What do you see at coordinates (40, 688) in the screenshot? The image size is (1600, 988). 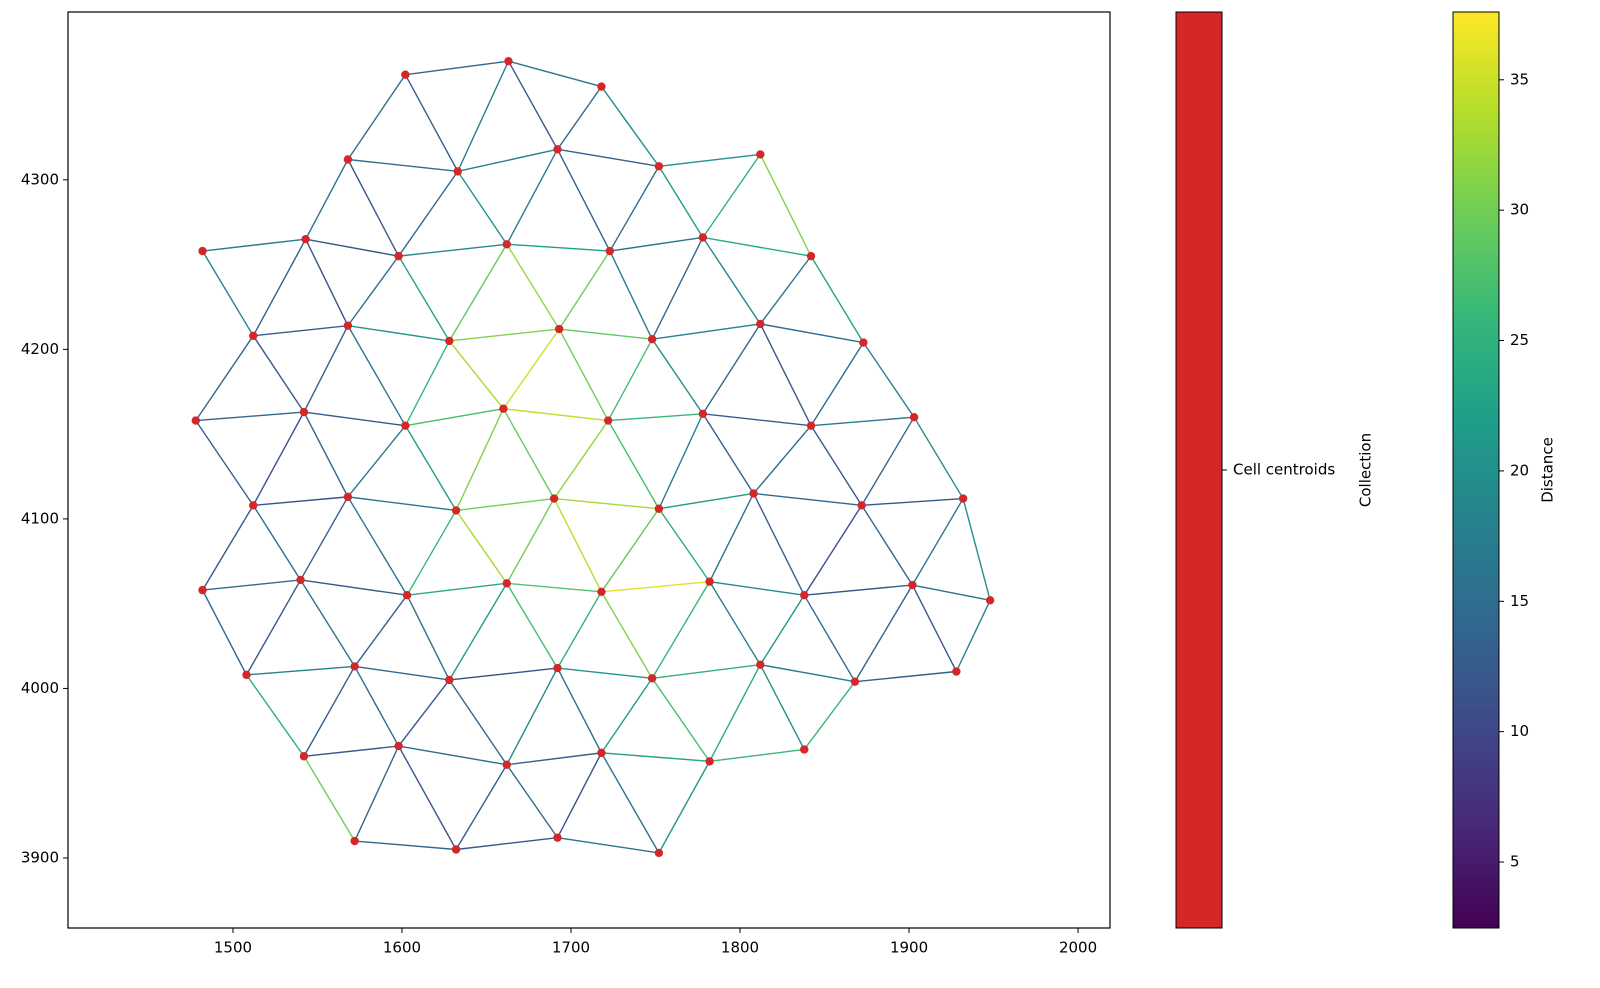 I see `y-tick-label: 4000` at bounding box center [40, 688].